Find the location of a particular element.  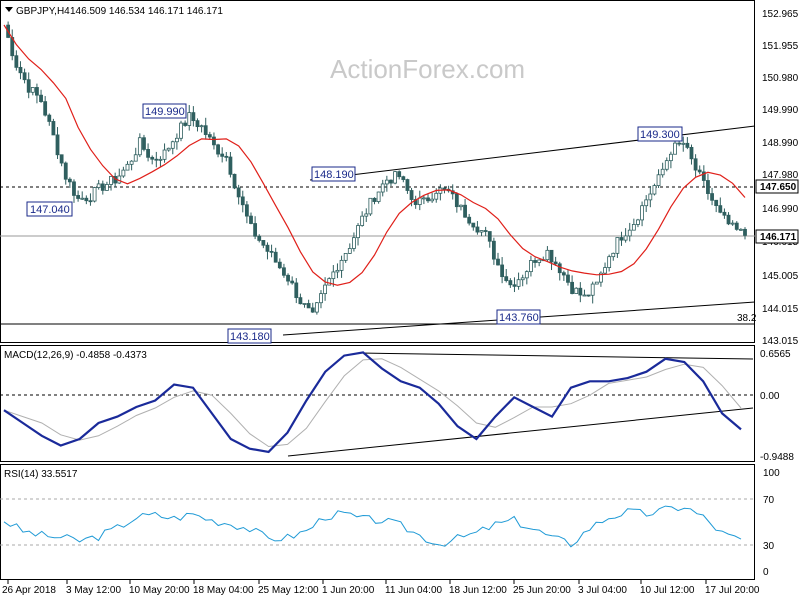

flag-label: 148.190 is located at coordinates (334, 175).